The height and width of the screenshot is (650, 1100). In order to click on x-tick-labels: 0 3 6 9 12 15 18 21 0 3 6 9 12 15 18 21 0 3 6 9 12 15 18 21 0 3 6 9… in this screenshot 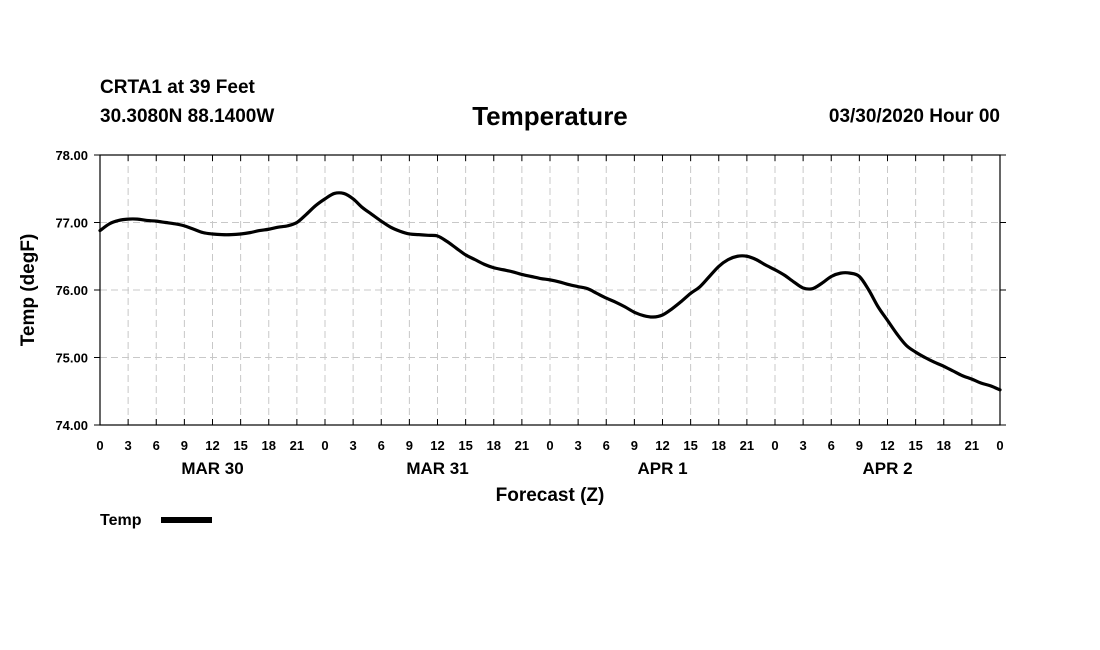, I will do `click(549, 445)`.